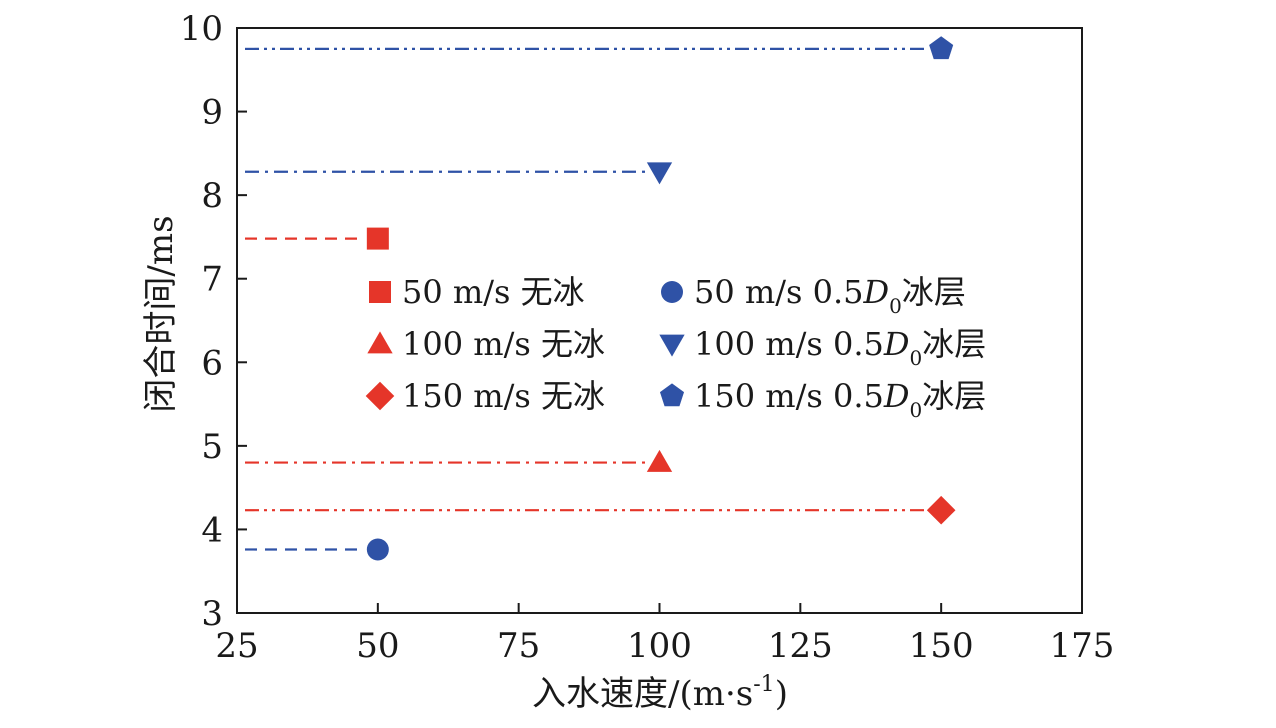 This screenshot has height=728, width=1276. What do you see at coordinates (672, 395) in the screenshot?
I see `legend-marker-pentagon` at bounding box center [672, 395].